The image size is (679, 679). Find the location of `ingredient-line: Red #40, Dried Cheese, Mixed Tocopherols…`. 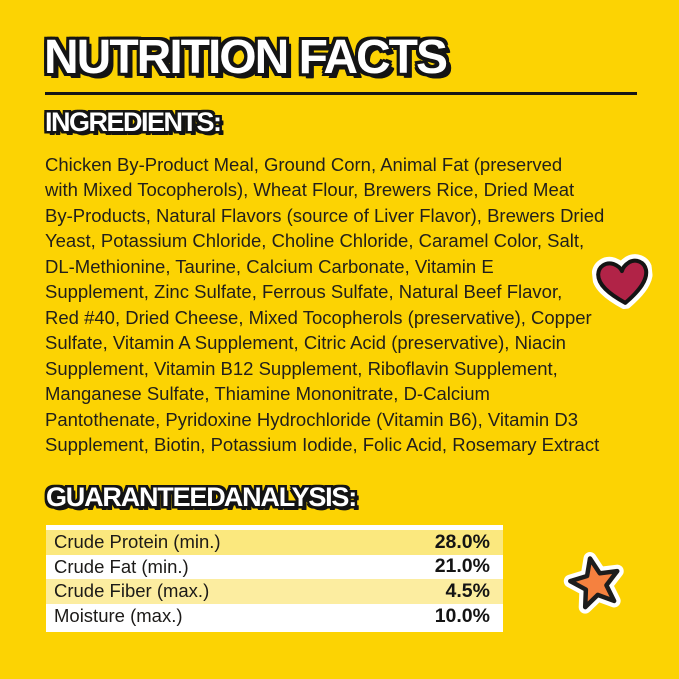

ingredient-line: Red #40, Dried Cheese, Mixed Tocopherols… is located at coordinates (318, 317).